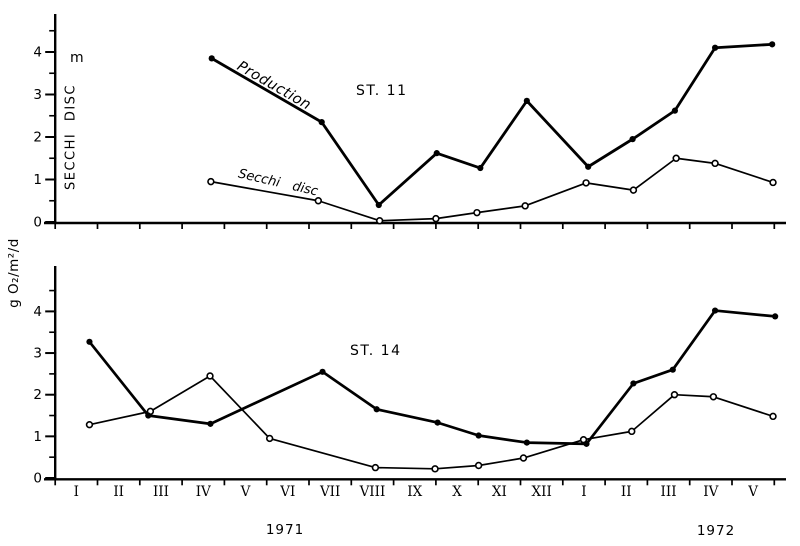 The height and width of the screenshot is (546, 800). I want to click on y-tick-label-st11: 2, so click(37, 138).